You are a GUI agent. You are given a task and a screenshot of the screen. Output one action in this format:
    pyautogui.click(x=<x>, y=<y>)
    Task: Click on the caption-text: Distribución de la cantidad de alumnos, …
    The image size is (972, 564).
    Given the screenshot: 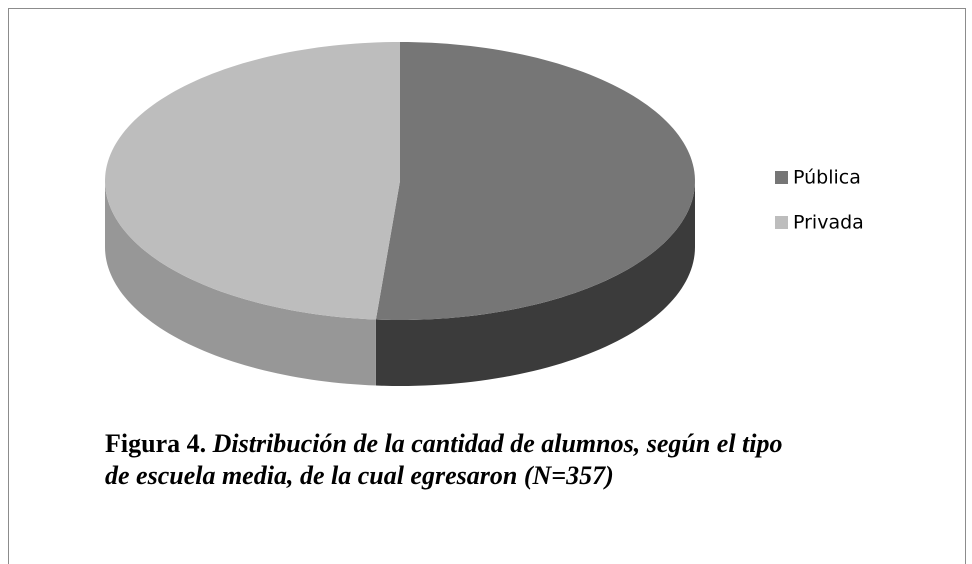 What is the action you would take?
    pyautogui.click(x=444, y=459)
    